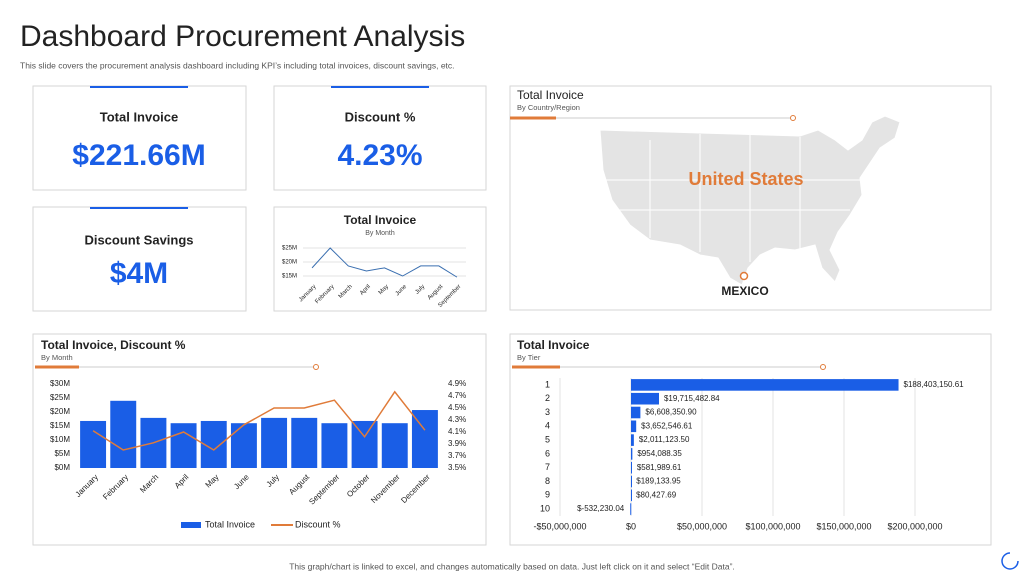 This screenshot has height=576, width=1024. What do you see at coordinates (559, 526) in the screenshot?
I see `x-tick-label: -$50,000,000` at bounding box center [559, 526].